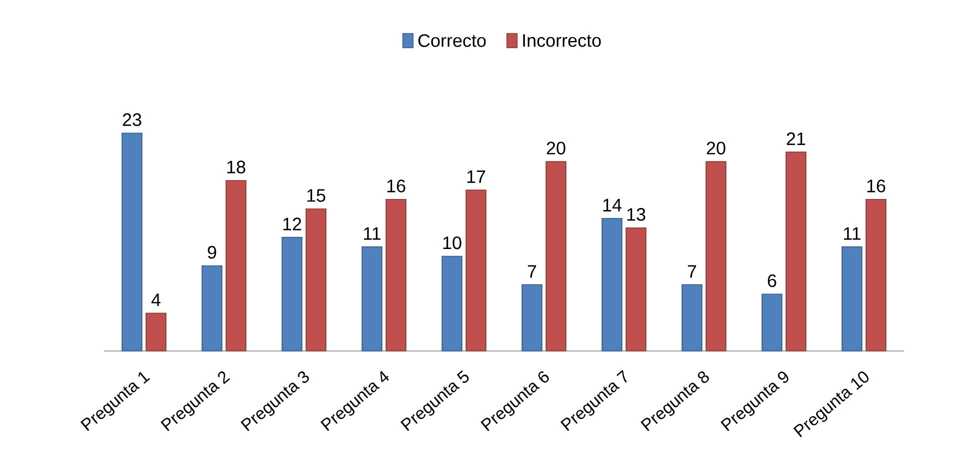 This screenshot has height=475, width=959. I want to click on data-label: 10, so click(452, 243).